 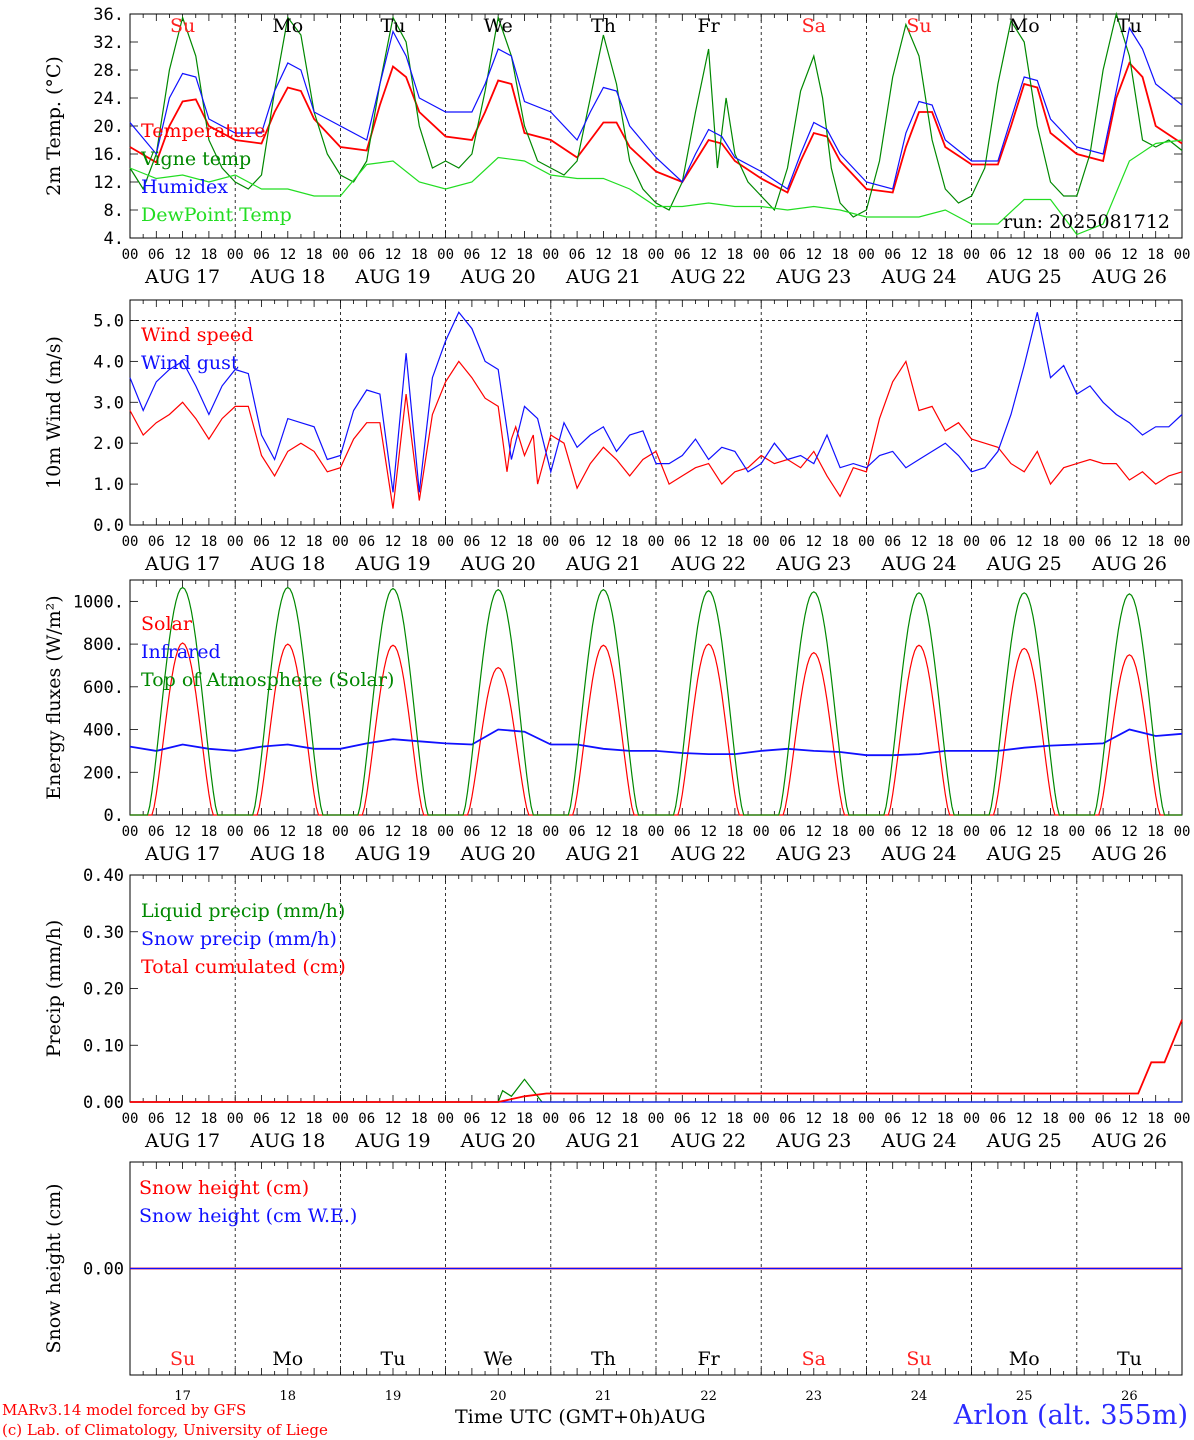 I want to click on legend-entry: Liquid precip (mm/h), so click(x=243, y=911).